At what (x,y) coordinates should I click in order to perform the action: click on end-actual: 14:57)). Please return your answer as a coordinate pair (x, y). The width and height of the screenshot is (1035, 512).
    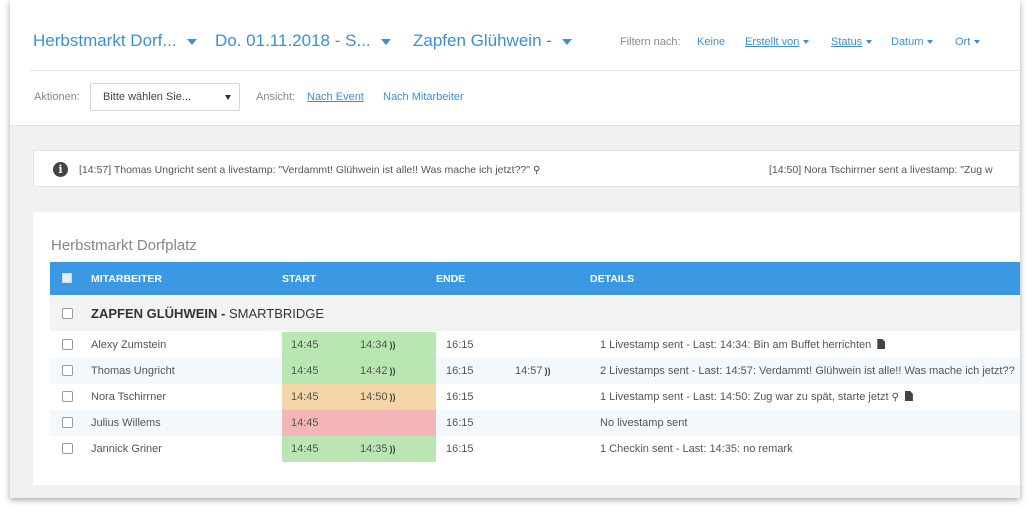
    Looking at the image, I should click on (533, 371).